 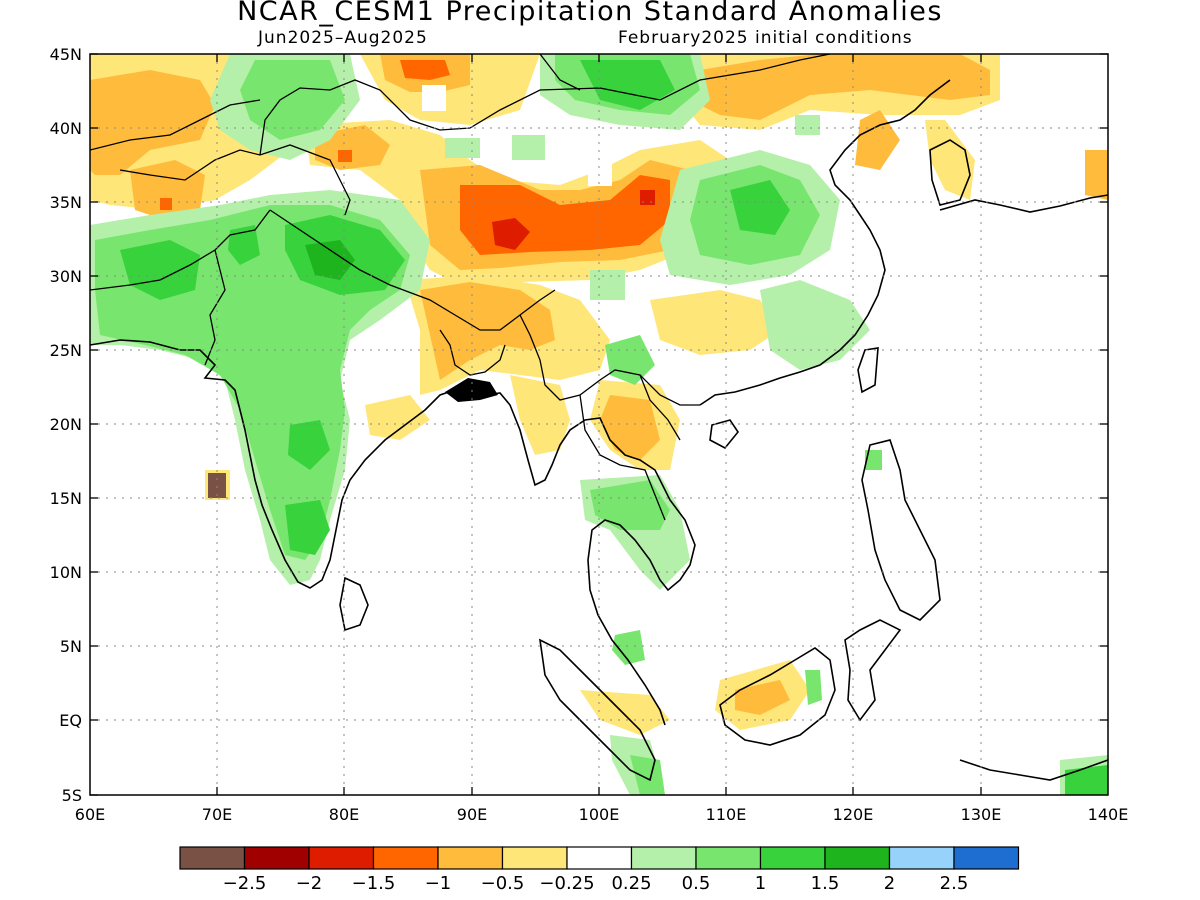 I want to click on lat-label: 45N, so click(x=66, y=54).